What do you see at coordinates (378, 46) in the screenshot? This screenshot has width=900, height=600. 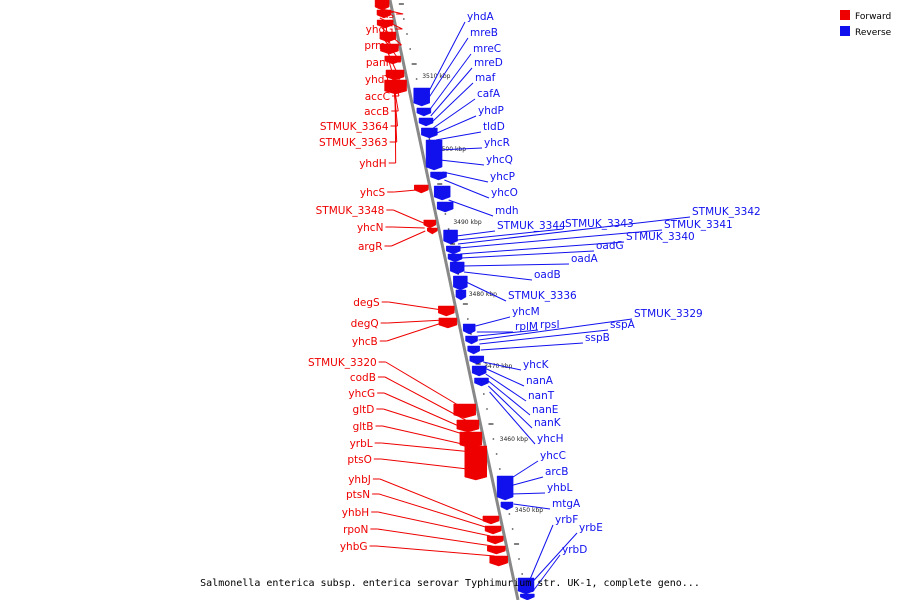 I see `forward-gene-label-prma: prmA` at bounding box center [378, 46].